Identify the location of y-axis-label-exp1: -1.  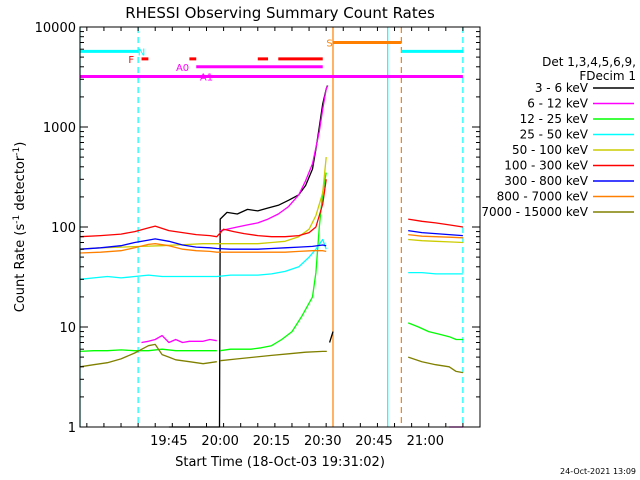
(17, 219).